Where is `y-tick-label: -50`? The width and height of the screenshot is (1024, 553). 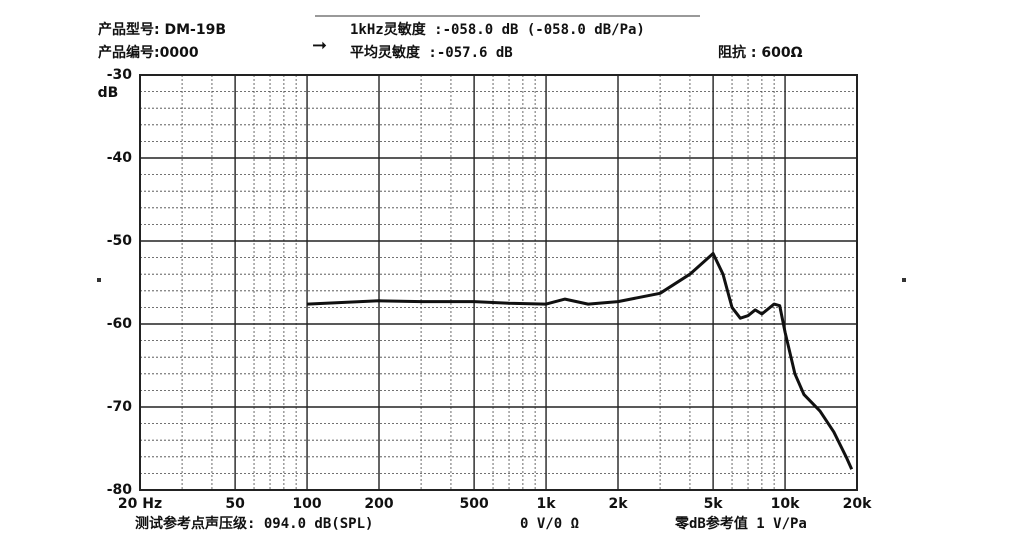 y-tick-label: -50 is located at coordinates (120, 241).